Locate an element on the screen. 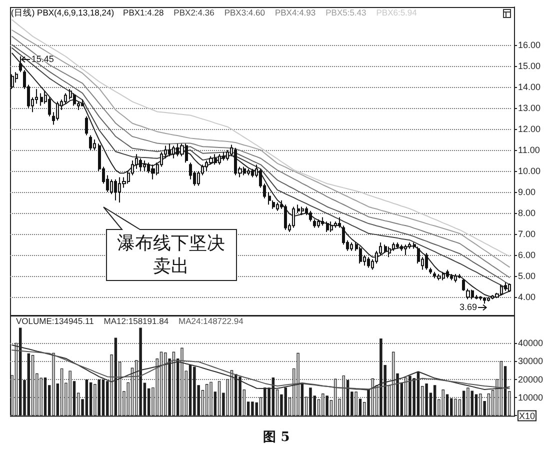 The image size is (553, 453). text: MA12:158191.84 is located at coordinates (136, 321).